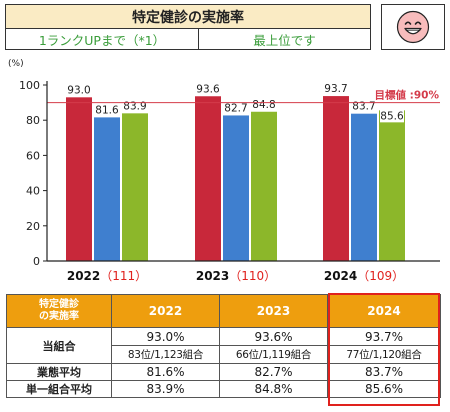 This screenshot has height=412, width=450. I want to click on x-tick-label-2022: 2022（111）, so click(107, 276).